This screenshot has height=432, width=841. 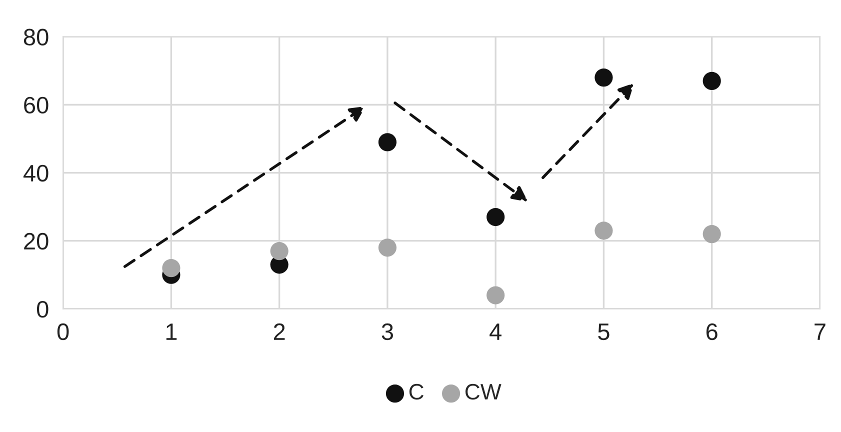 What do you see at coordinates (36, 241) in the screenshot?
I see `y-tick-label: 20` at bounding box center [36, 241].